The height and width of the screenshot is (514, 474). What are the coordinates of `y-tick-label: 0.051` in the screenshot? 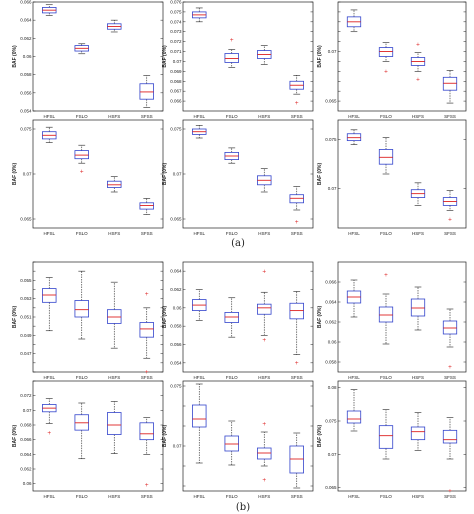 It's located at (26, 317).